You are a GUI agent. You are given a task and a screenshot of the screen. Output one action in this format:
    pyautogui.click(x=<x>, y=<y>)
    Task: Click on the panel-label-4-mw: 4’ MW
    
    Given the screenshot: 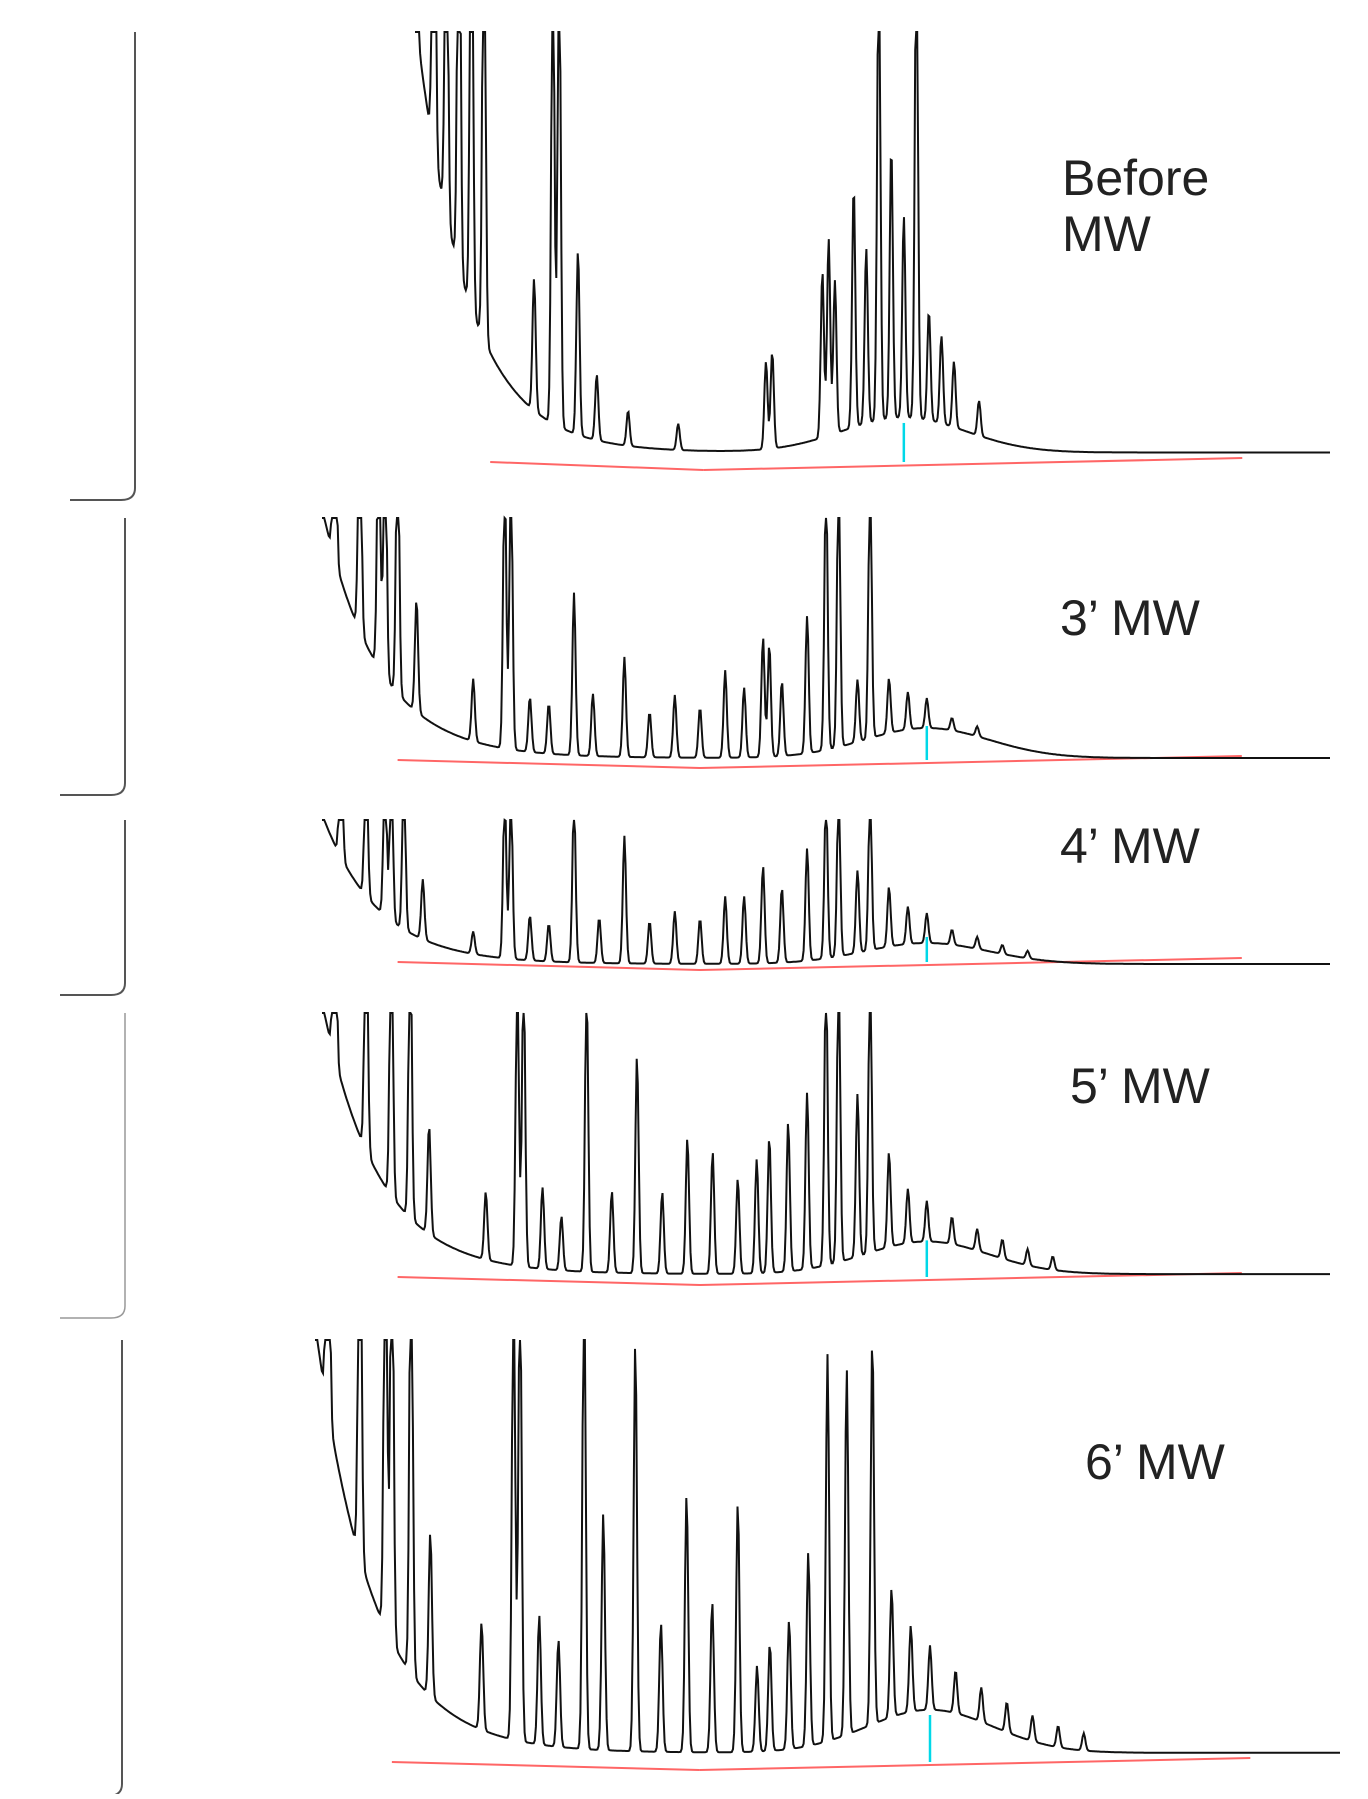 What is the action you would take?
    pyautogui.click(x=1130, y=846)
    